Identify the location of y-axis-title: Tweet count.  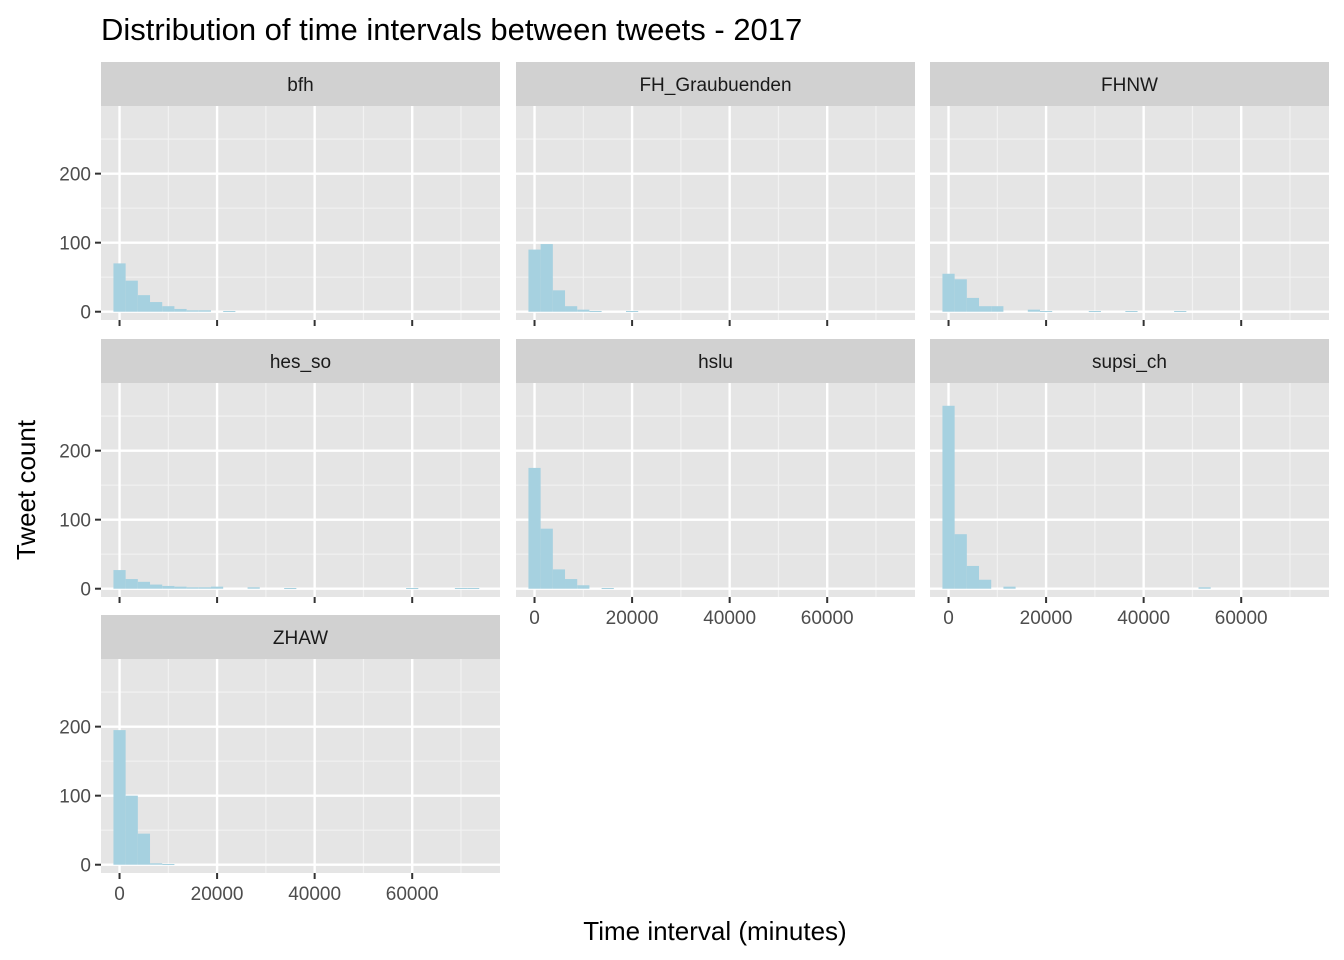
(26, 489).